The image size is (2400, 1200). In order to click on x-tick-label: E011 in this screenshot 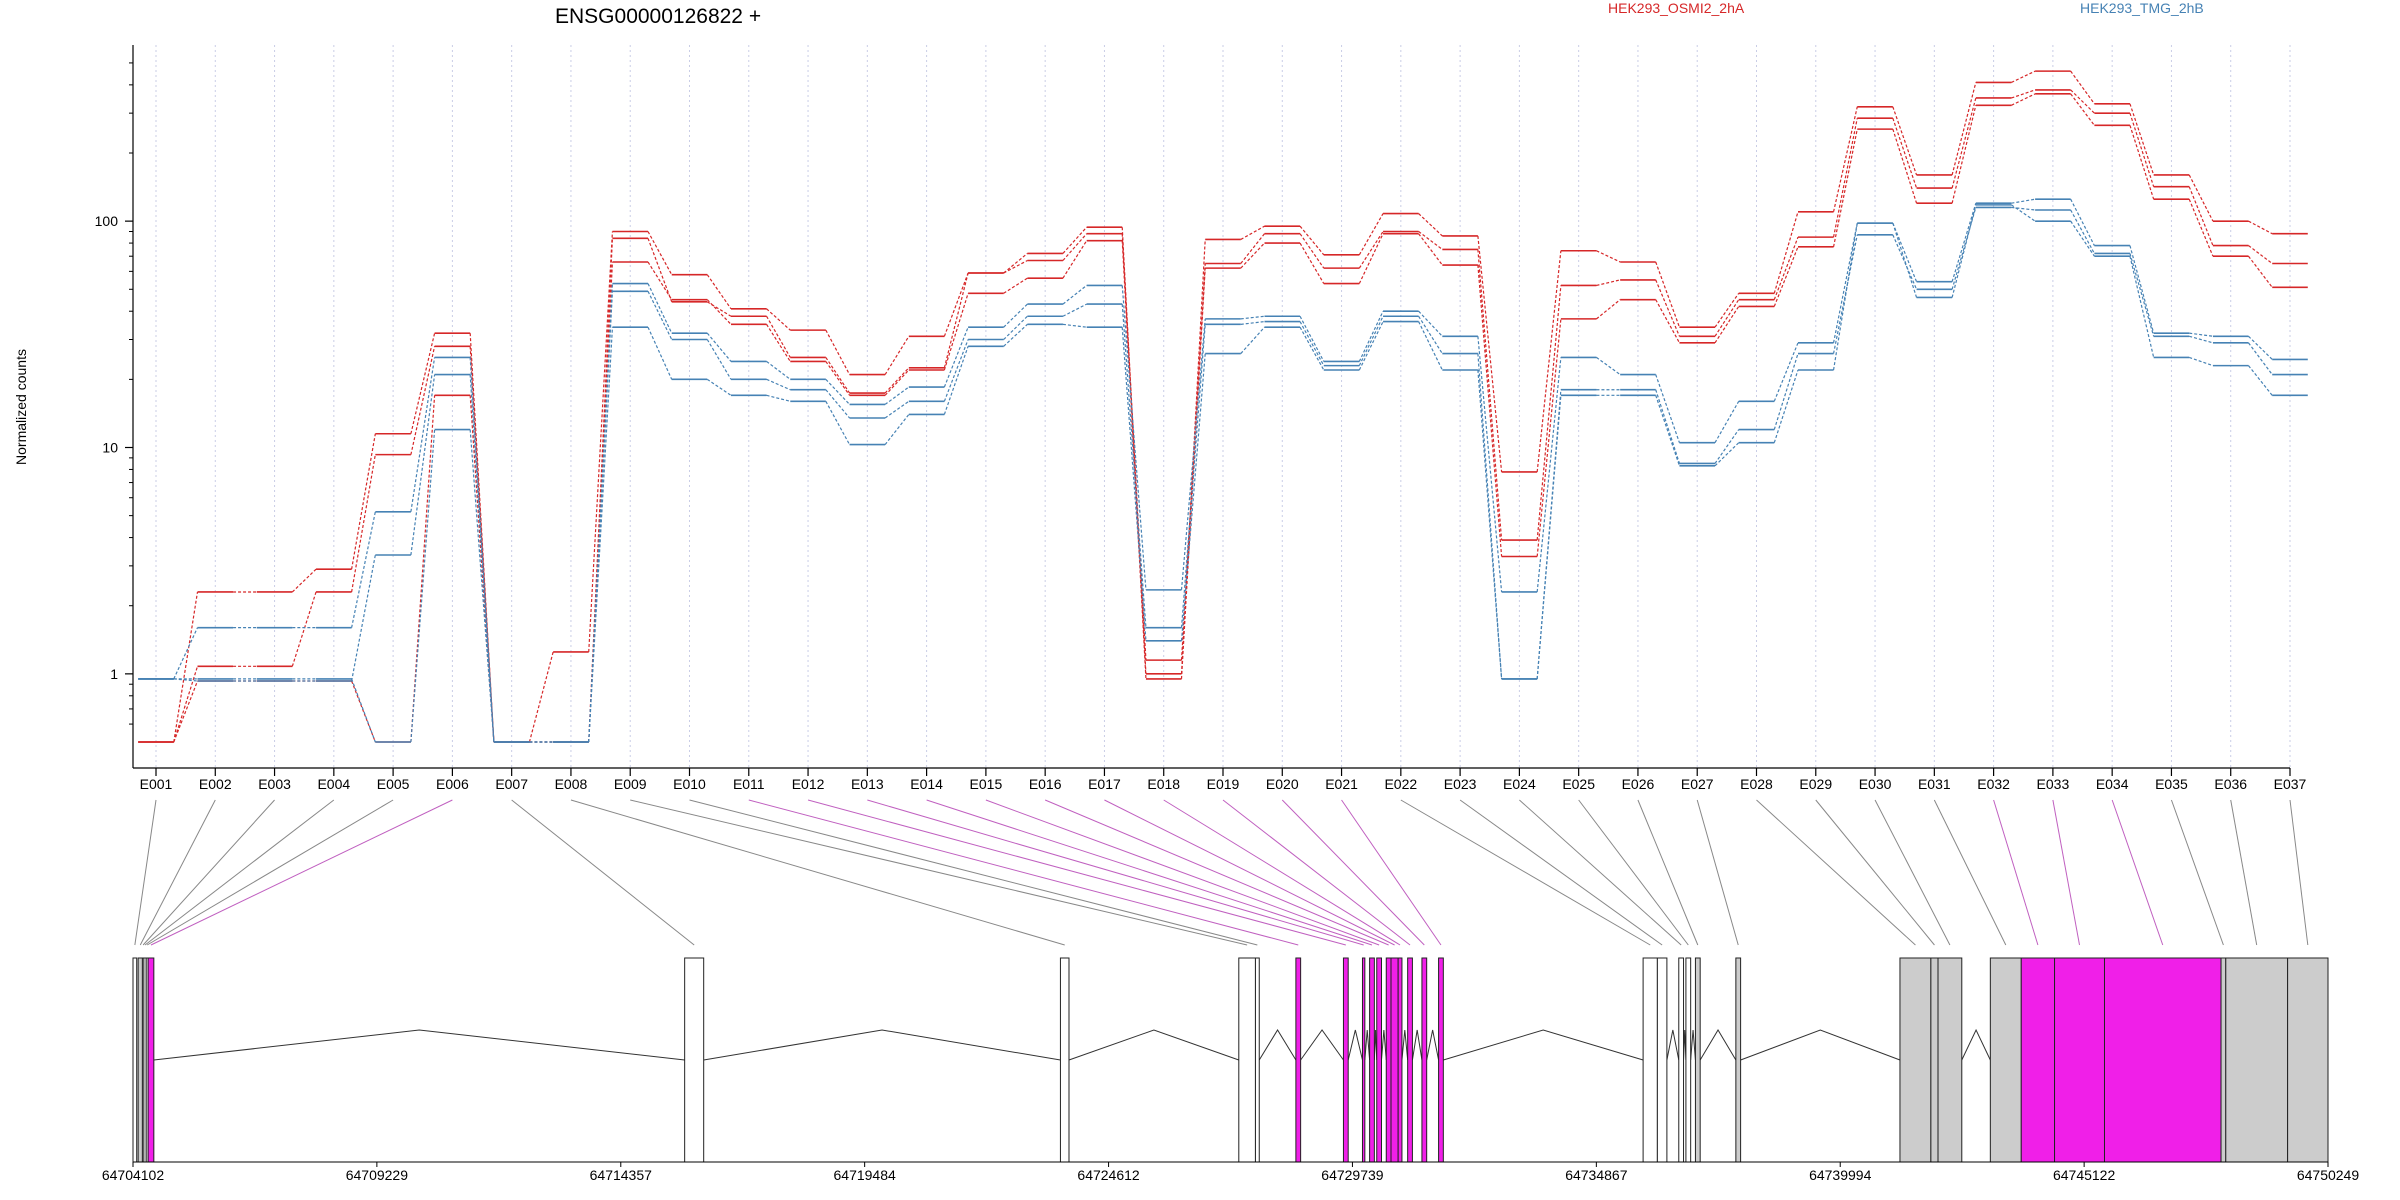, I will do `click(749, 784)`.